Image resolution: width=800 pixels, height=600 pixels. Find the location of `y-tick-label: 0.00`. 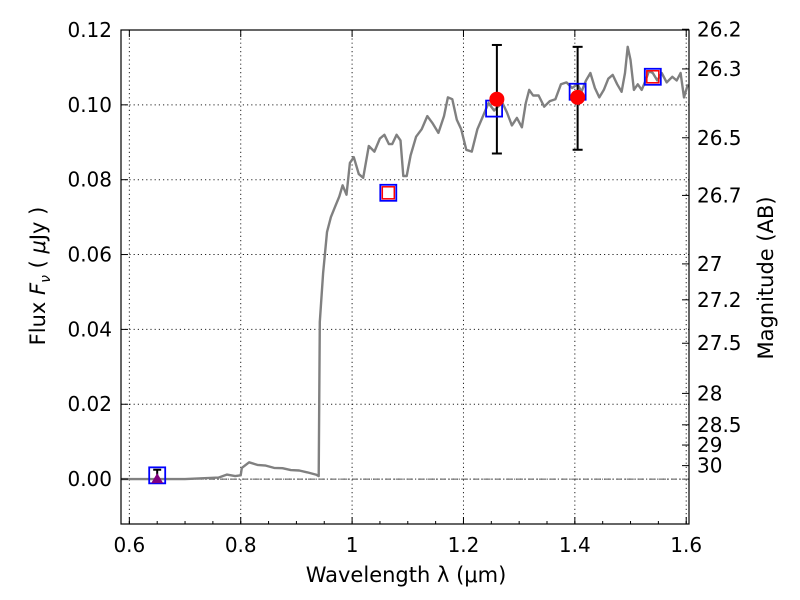

y-tick-label: 0.00 is located at coordinates (89, 479).